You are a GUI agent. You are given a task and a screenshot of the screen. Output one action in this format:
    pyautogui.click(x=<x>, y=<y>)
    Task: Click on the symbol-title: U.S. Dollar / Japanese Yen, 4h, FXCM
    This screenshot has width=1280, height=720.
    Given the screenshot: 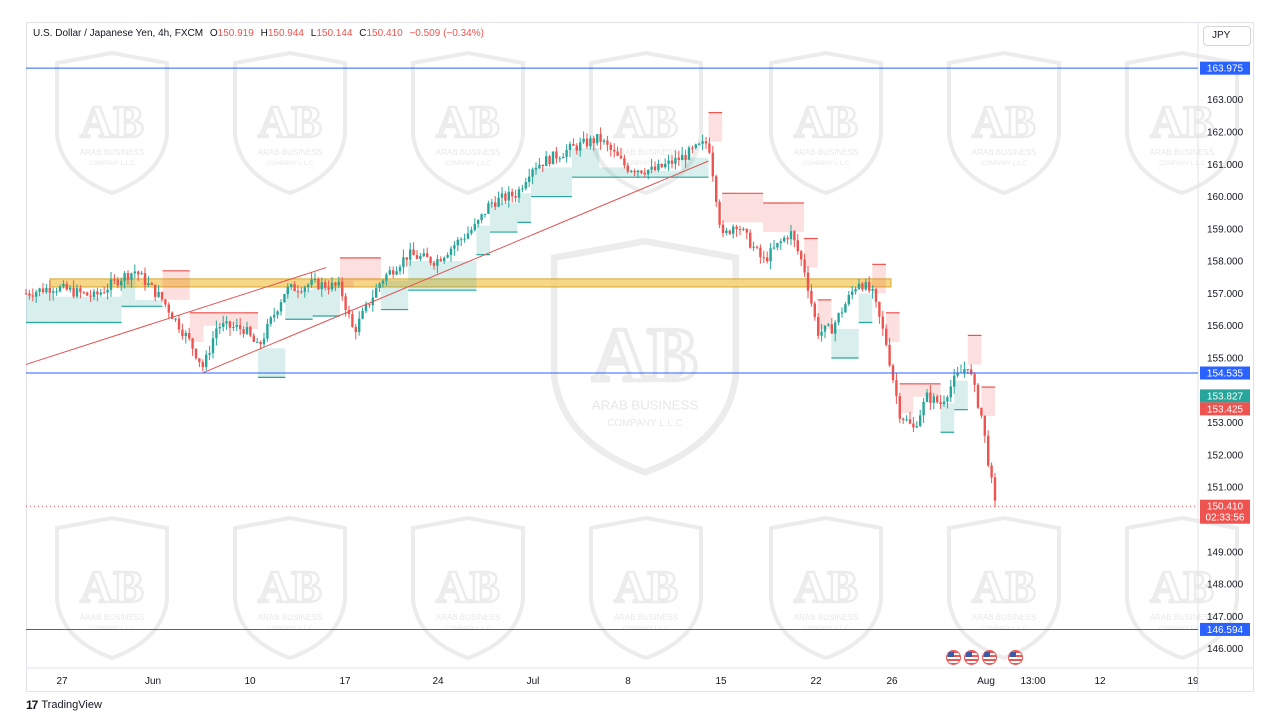 What is the action you would take?
    pyautogui.click(x=118, y=33)
    